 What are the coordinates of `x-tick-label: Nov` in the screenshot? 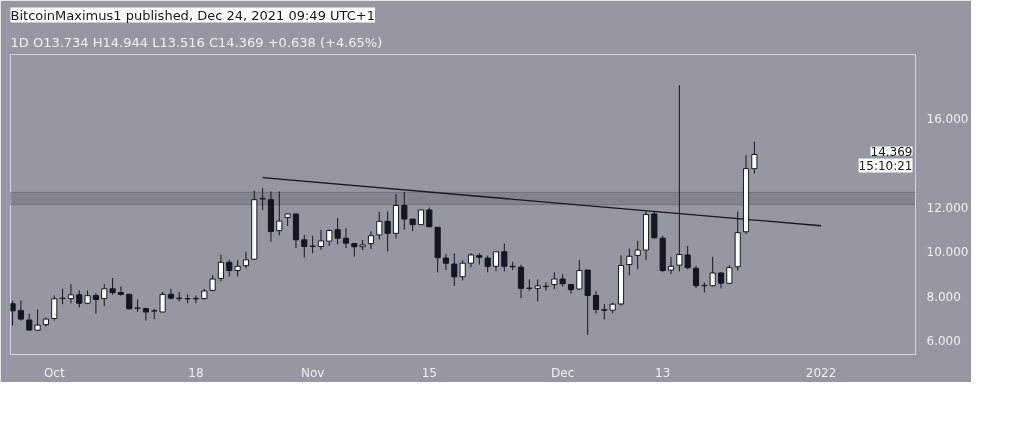 It's located at (312, 372).